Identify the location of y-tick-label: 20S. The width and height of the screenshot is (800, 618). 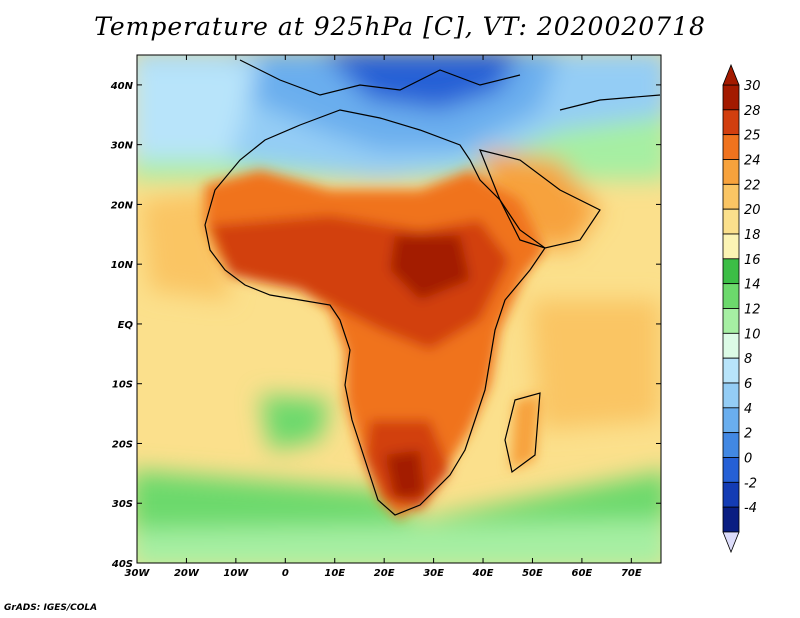
(122, 444).